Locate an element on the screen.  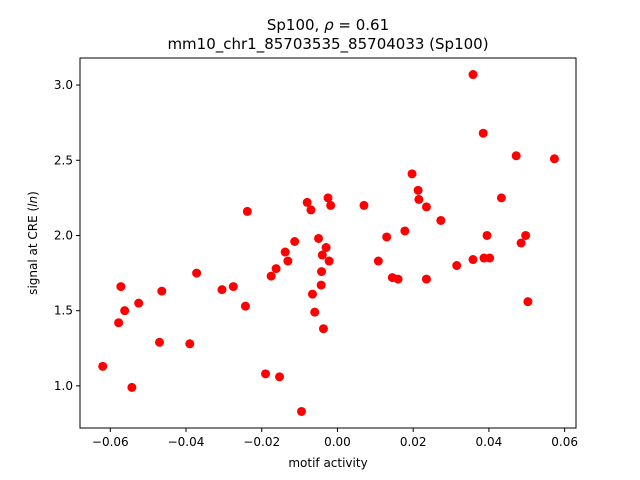
chart-title-line2: mm10_chr1_85703535_85704033 (Sp100) is located at coordinates (327, 44).